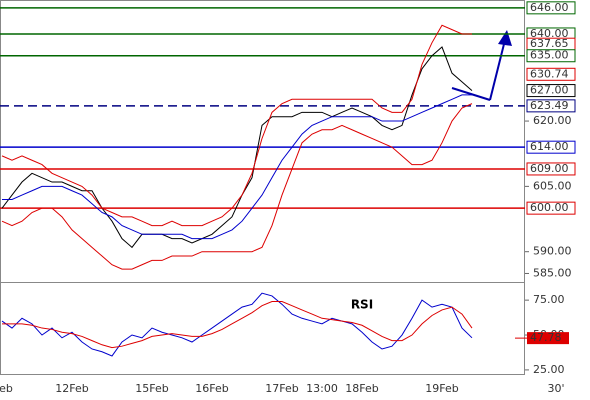 The image size is (590, 400). I want to click on level-label: 623.49, so click(549, 105).